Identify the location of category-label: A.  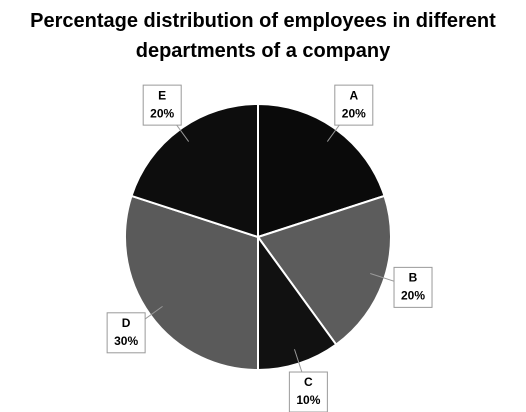
(353, 95).